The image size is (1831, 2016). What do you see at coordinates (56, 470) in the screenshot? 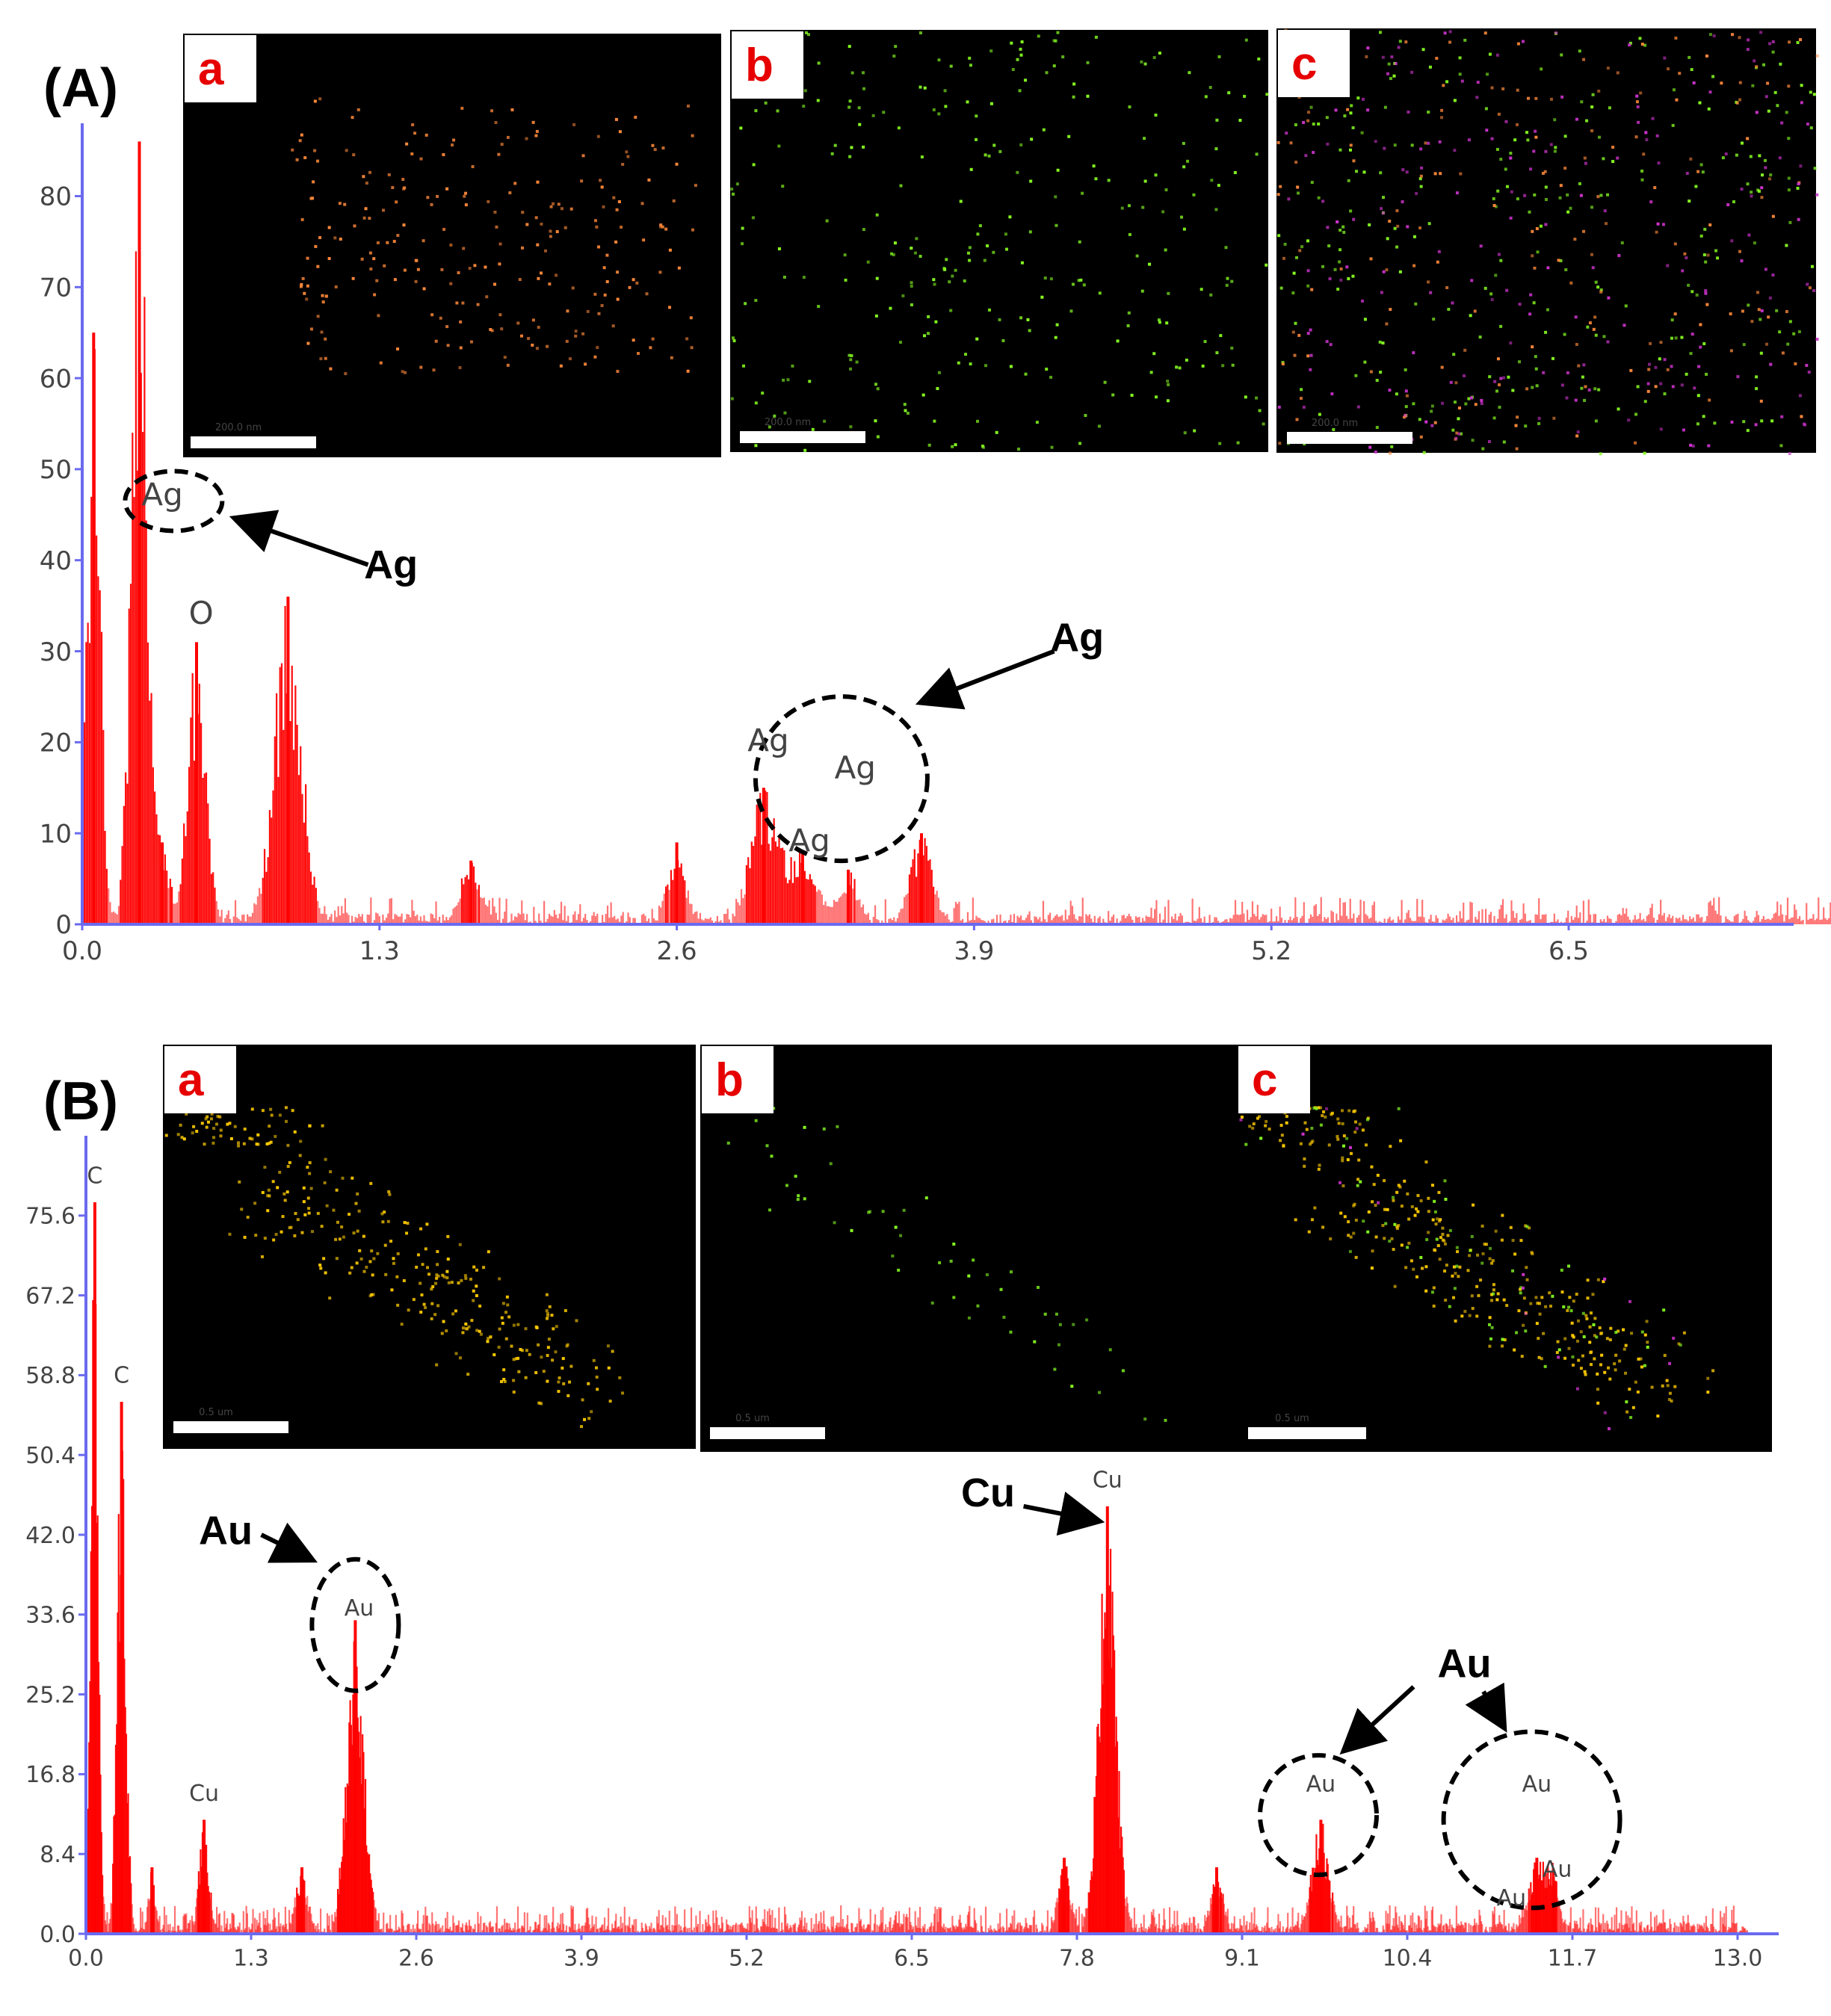
I see `y-tick-label: 50` at bounding box center [56, 470].